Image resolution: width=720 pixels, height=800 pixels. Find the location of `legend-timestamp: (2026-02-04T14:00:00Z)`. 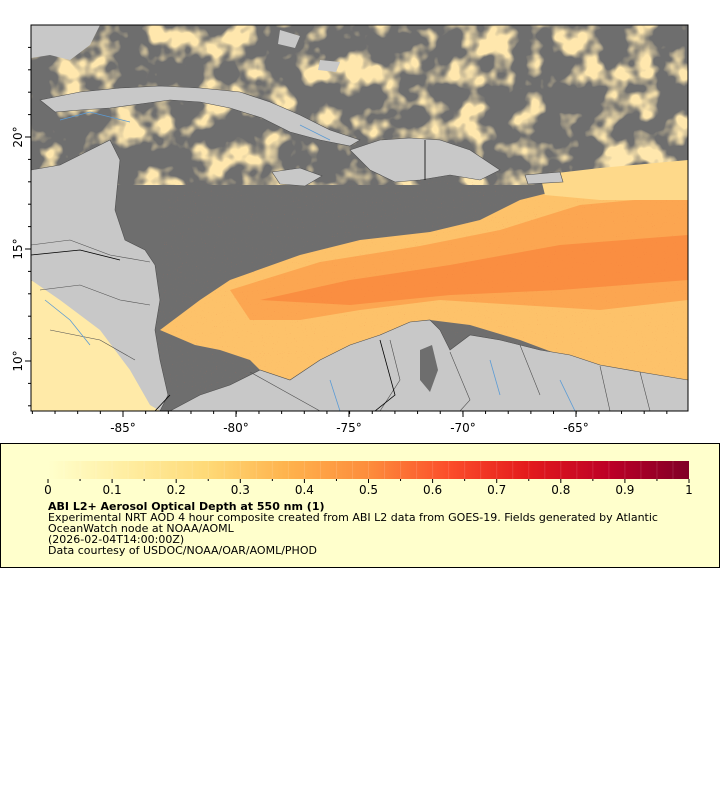

legend-timestamp: (2026-02-04T14:00:00Z) is located at coordinates (116, 539).